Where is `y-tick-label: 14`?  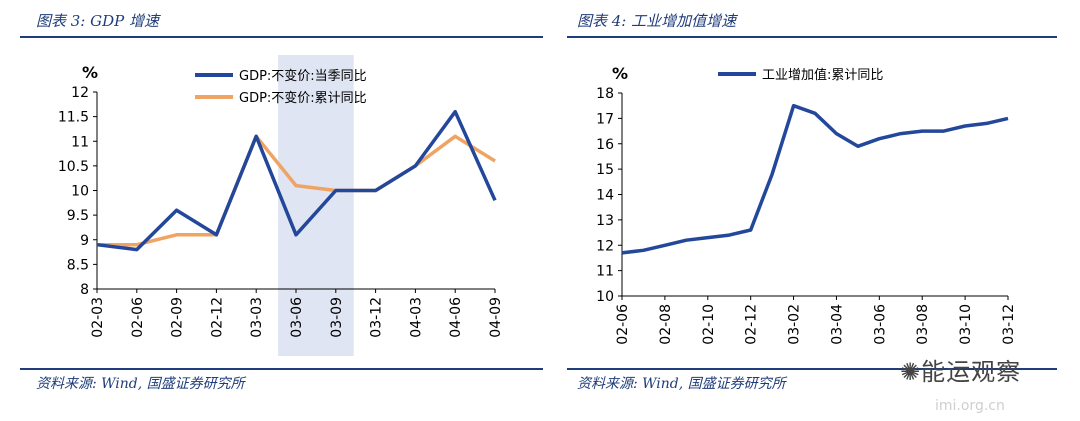
y-tick-label: 14 is located at coordinates (605, 196).